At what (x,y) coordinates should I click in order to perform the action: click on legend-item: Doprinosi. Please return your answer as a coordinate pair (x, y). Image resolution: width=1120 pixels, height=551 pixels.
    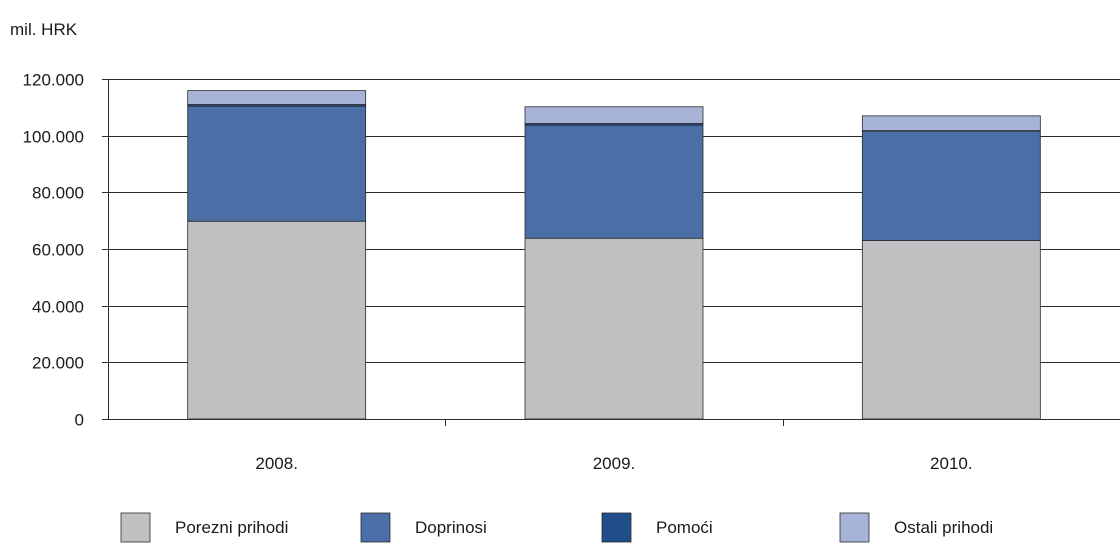
    Looking at the image, I should click on (423, 527).